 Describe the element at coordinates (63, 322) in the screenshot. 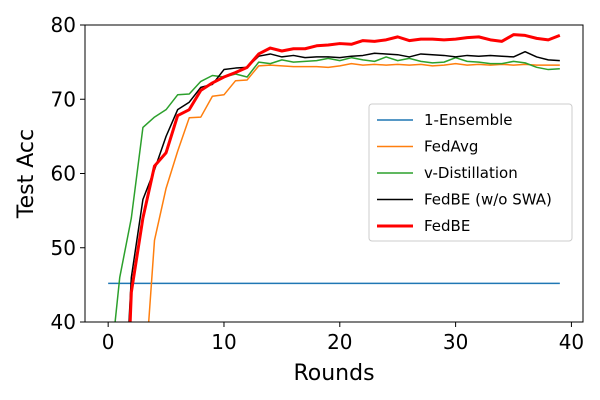

I see `y-tick-label: 40` at that location.